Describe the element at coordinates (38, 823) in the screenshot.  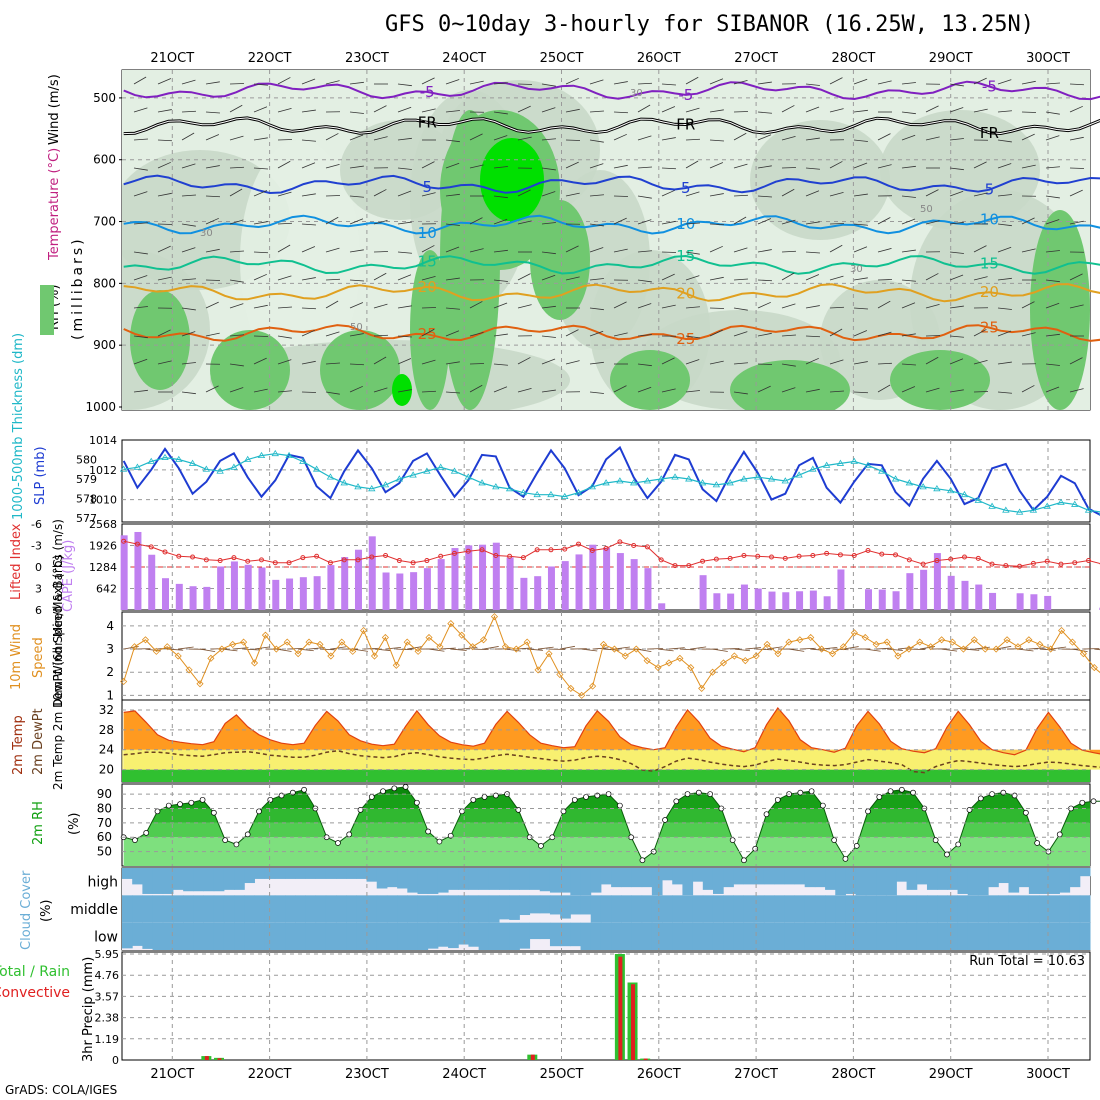
I see `rh-axis-labels: 2m RH` at that location.